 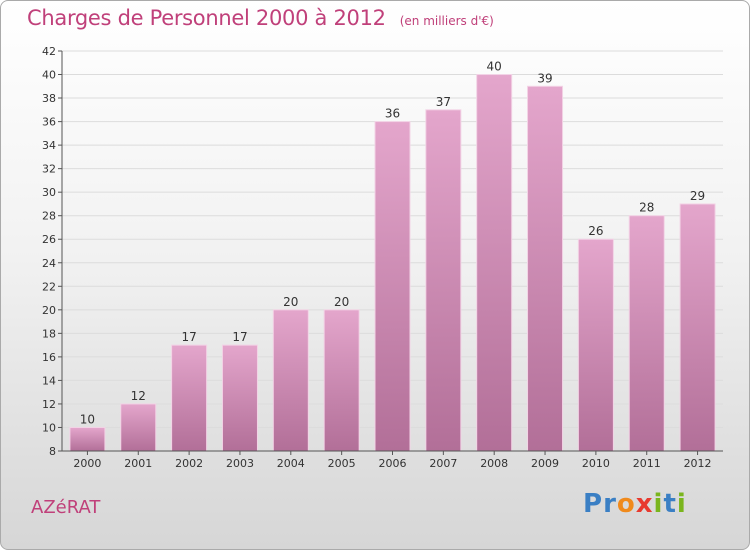 I want to click on x-tick-label: 2004, so click(x=291, y=463).